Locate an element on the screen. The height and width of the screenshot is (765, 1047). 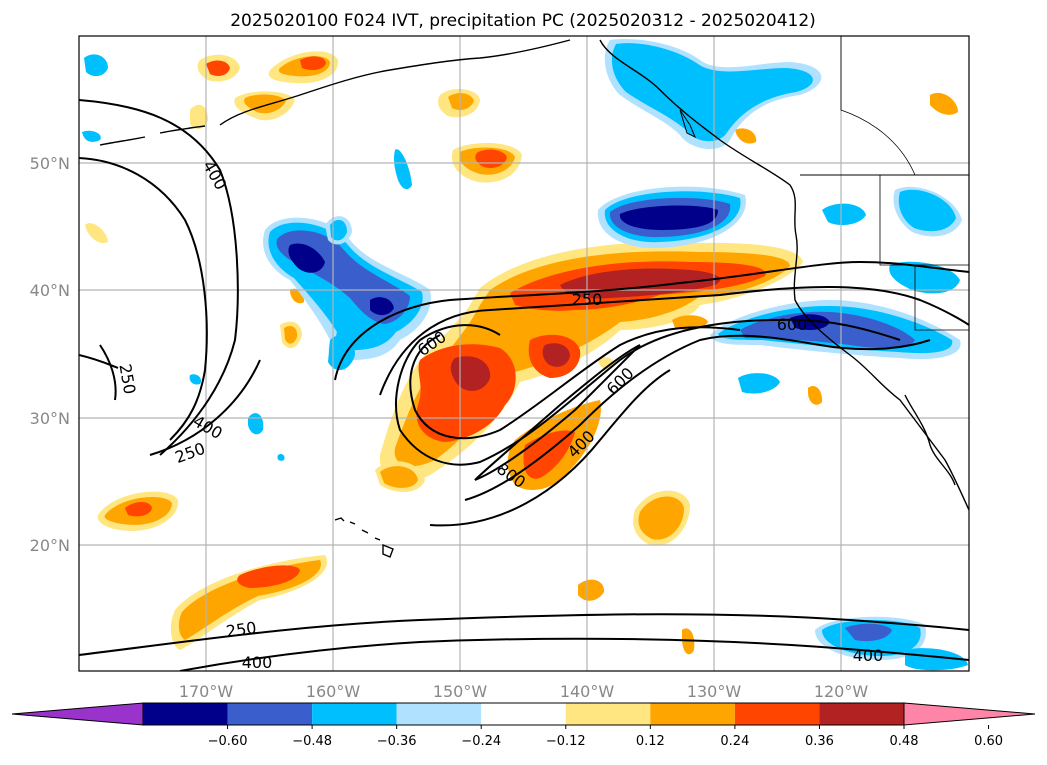
lat-label: 40°N is located at coordinates (50, 290).